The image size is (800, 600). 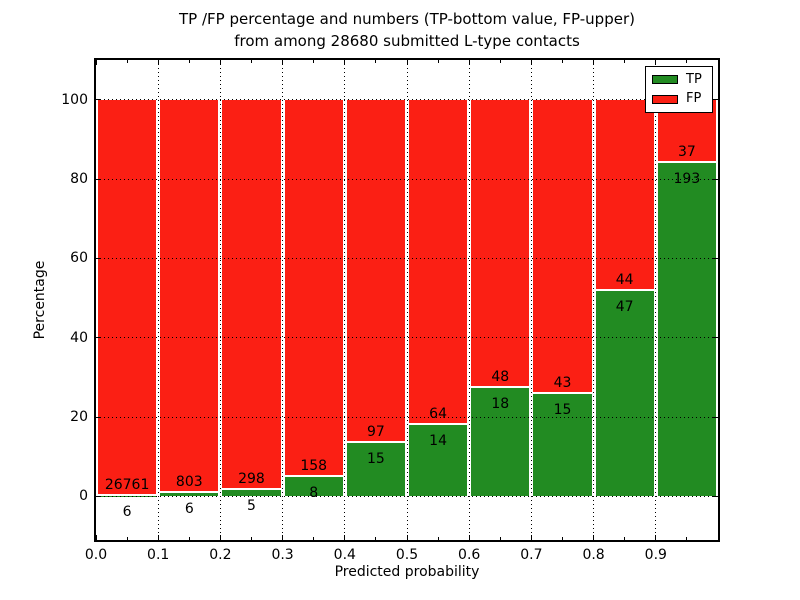 I want to click on x-tick-label: 0.7, so click(x=531, y=555).